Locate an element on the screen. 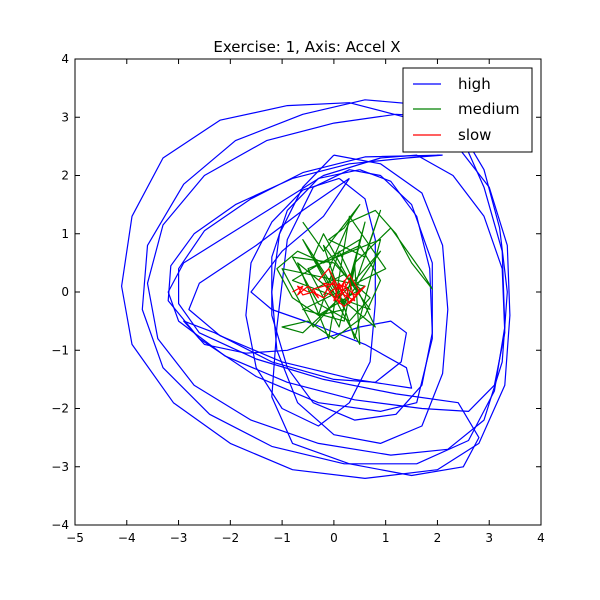  x-tick-label: 2 is located at coordinates (438, 538).